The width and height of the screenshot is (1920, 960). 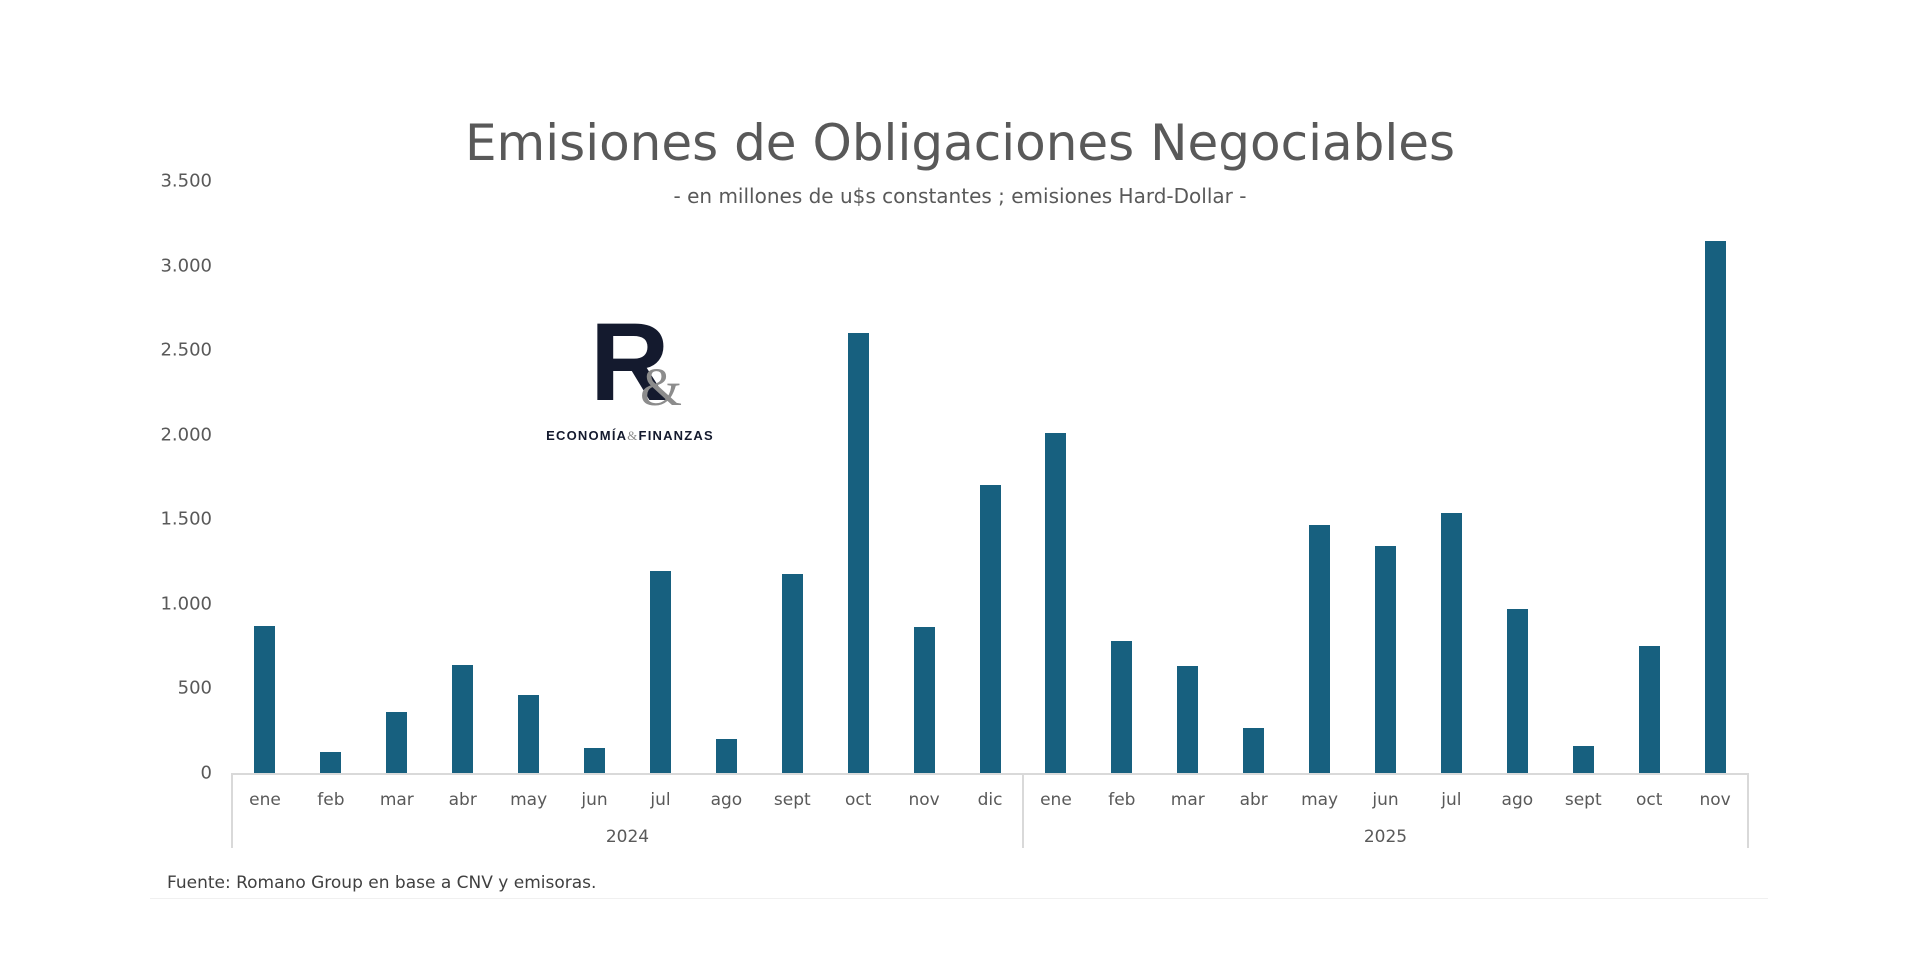 What do you see at coordinates (331, 762) in the screenshot?
I see `bar-feb-2024` at bounding box center [331, 762].